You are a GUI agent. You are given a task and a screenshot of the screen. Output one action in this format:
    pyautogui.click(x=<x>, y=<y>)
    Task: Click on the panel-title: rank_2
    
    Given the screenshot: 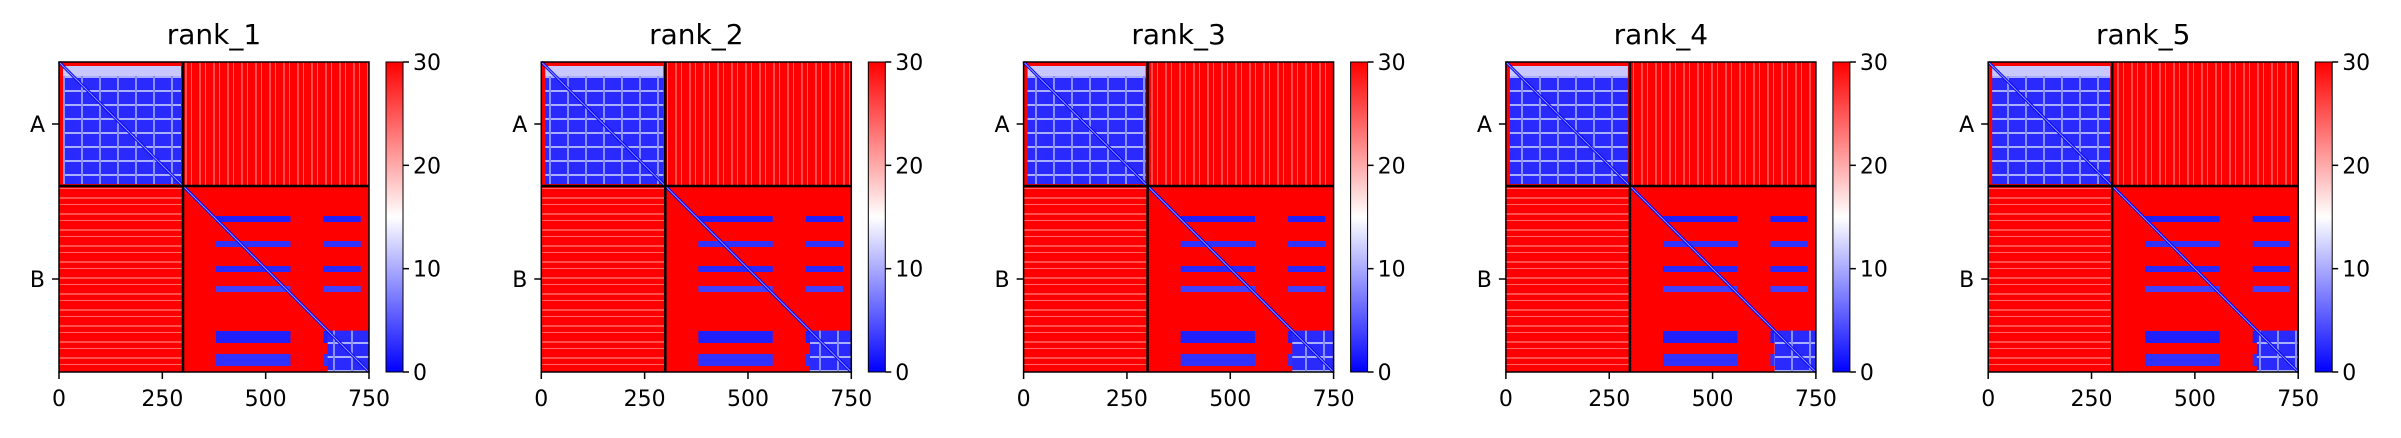 What is the action you would take?
    pyautogui.click(x=696, y=34)
    